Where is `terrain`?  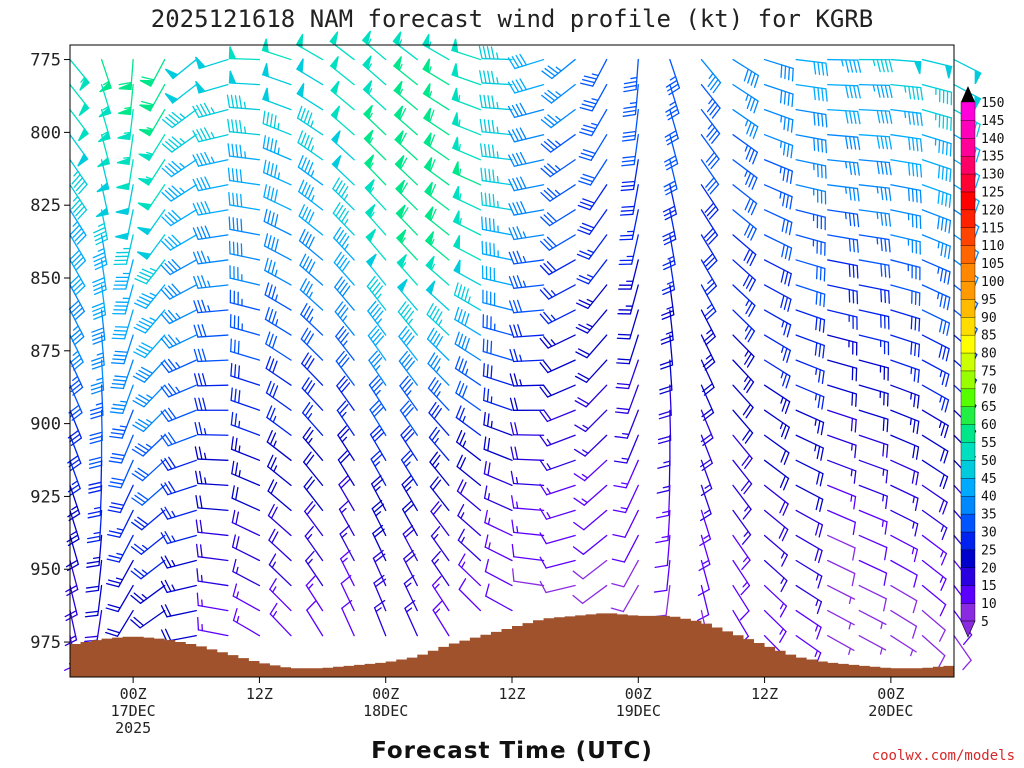 terrain is located at coordinates (512, 645).